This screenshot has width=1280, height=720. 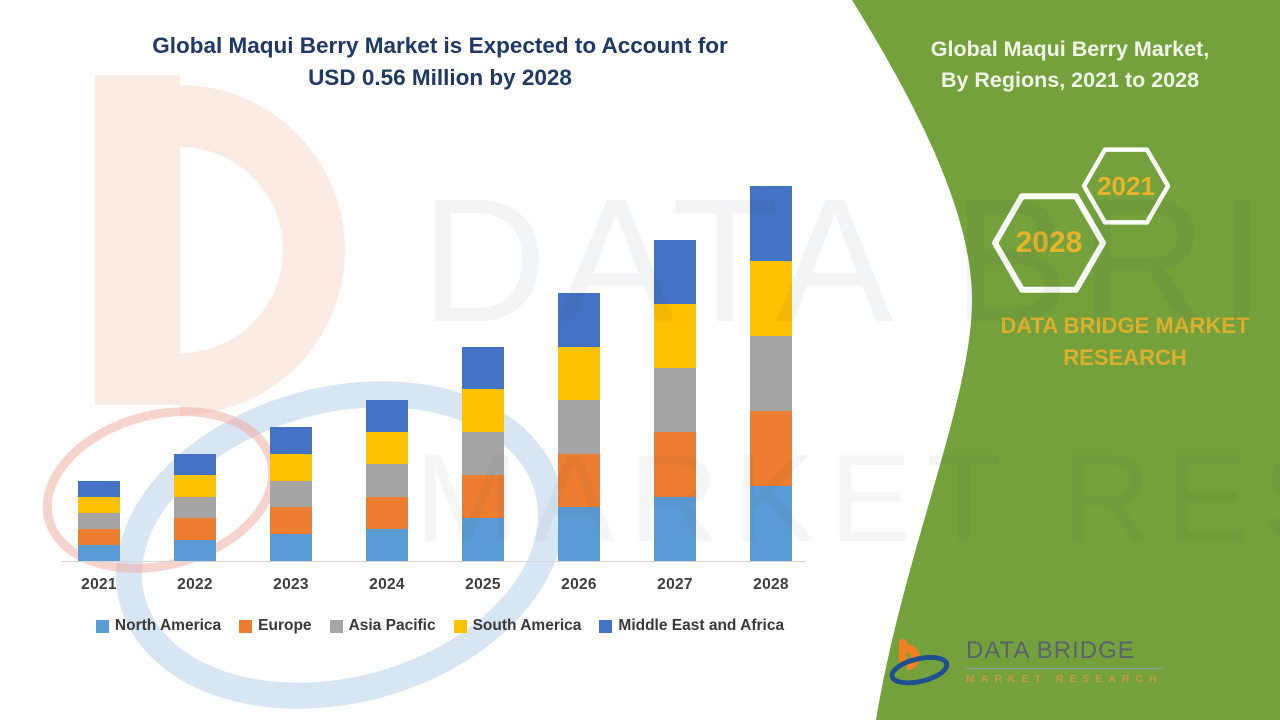 What do you see at coordinates (1070, 49) in the screenshot?
I see `panel-title-line1: Global Maqui Berry Market,` at bounding box center [1070, 49].